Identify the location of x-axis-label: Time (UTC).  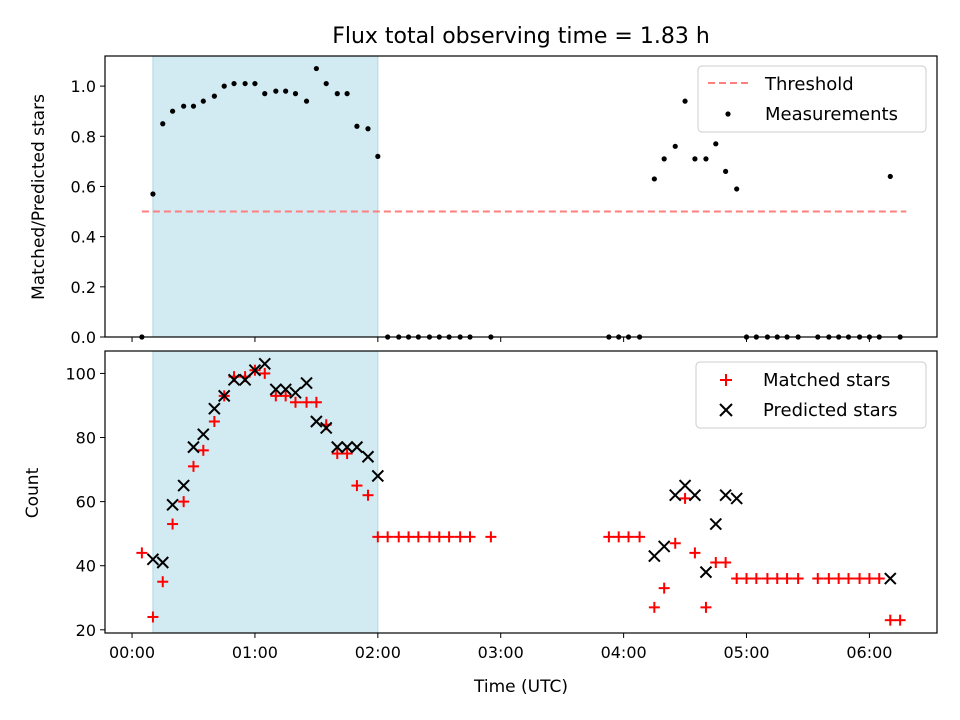
(520, 687).